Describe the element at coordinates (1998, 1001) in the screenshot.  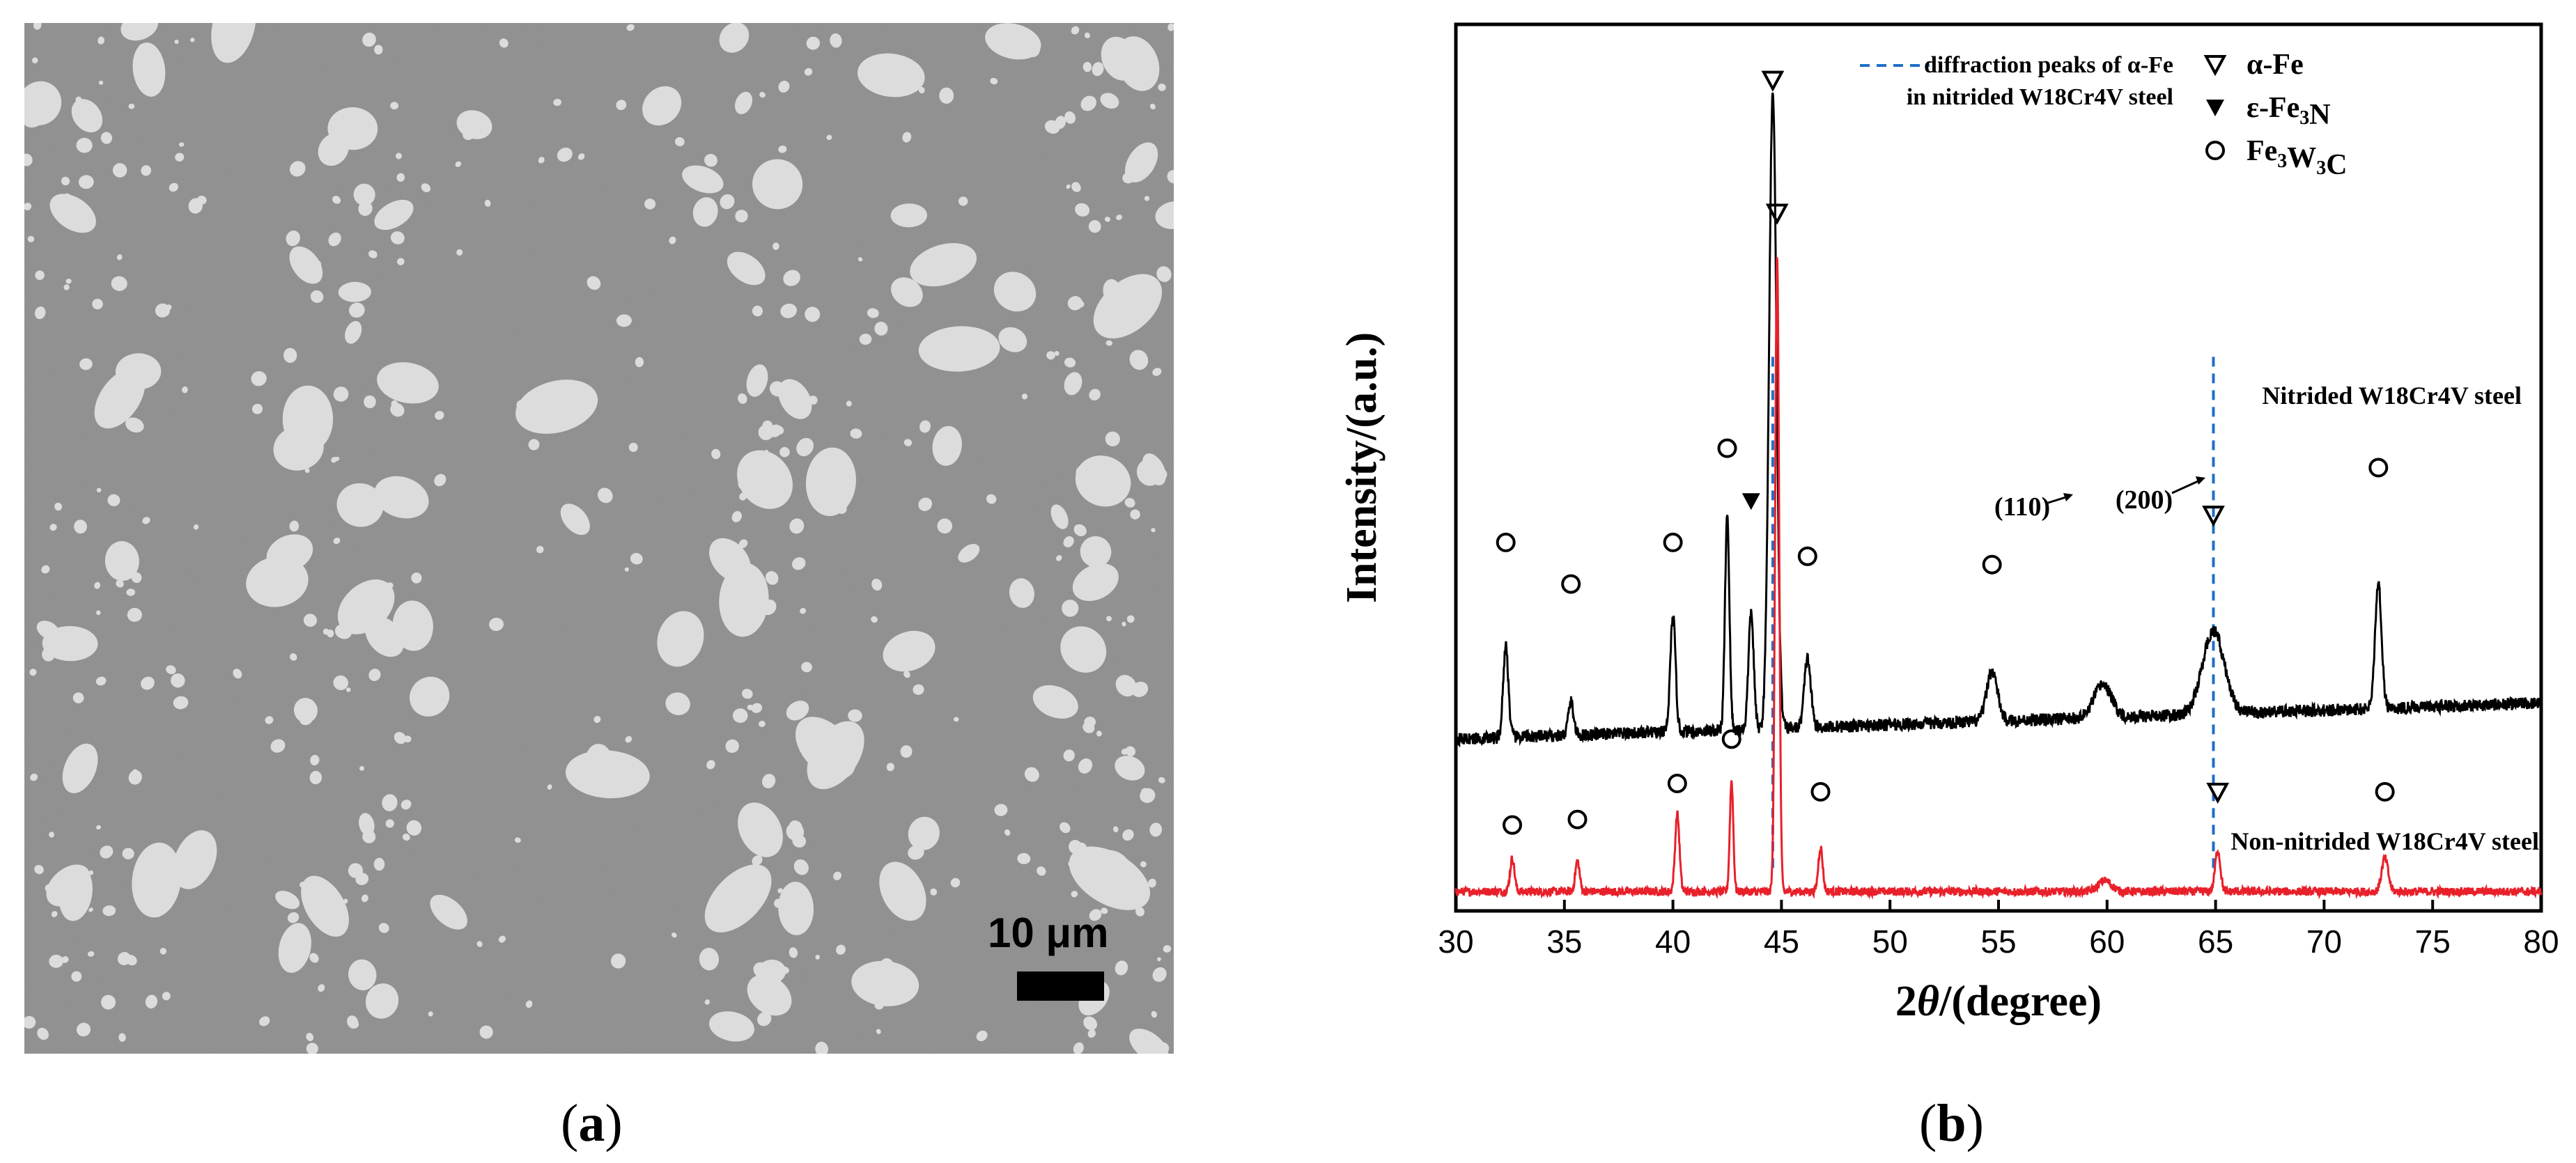
I see `x-axis-label: 2θ/(degree)` at that location.